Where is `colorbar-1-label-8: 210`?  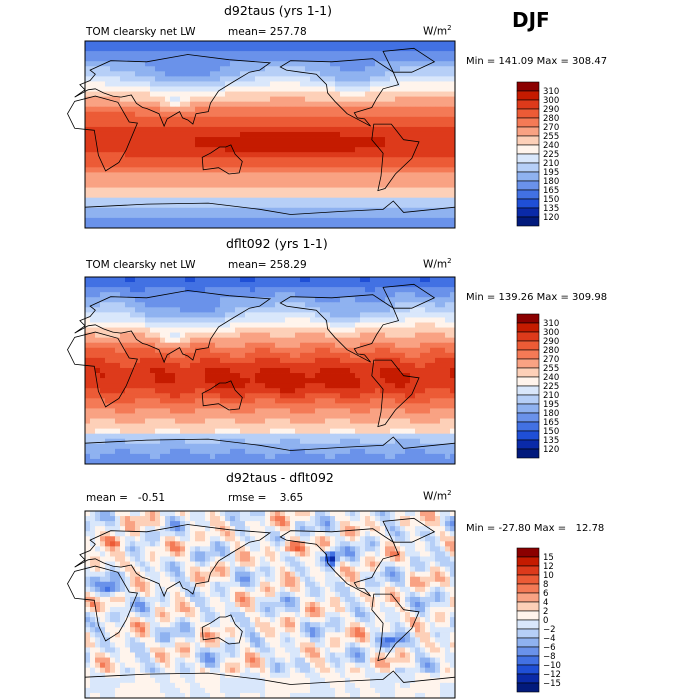 colorbar-1-label-8: 210 is located at coordinates (551, 164).